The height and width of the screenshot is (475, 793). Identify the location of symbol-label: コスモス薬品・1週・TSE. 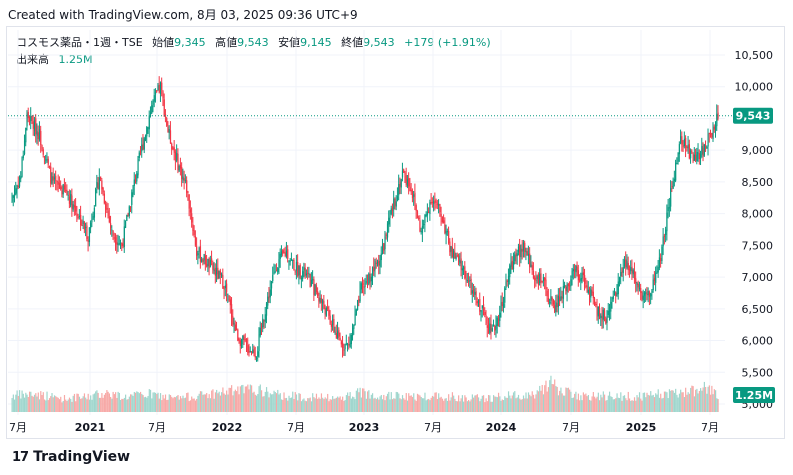
(79, 42).